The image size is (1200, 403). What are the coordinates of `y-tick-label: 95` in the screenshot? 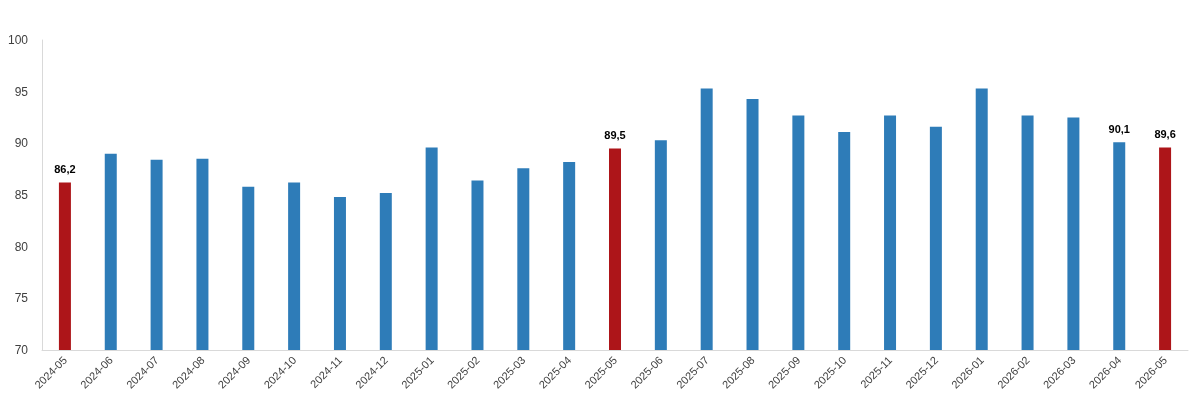 It's located at (21, 91).